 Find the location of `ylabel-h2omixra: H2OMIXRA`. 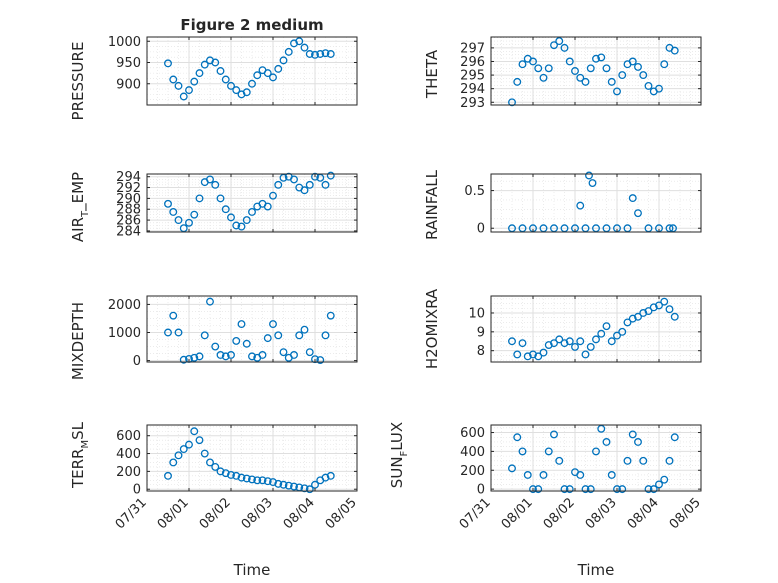

ylabel-h2omixra: H2OMIXRA is located at coordinates (432, 328).